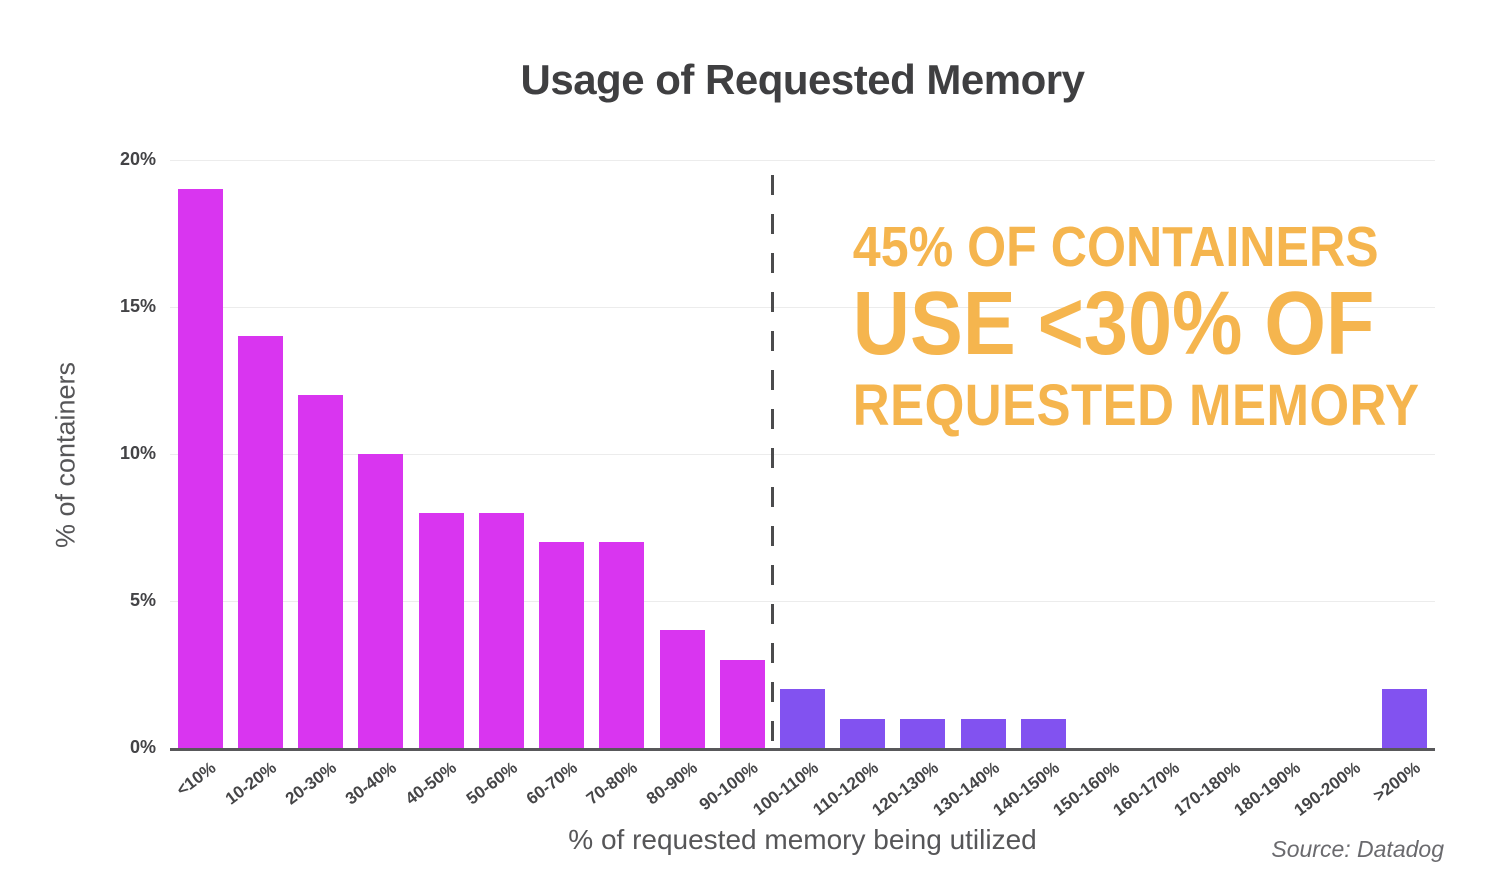  I want to click on source-credit: Source: Datadog, so click(1357, 849).